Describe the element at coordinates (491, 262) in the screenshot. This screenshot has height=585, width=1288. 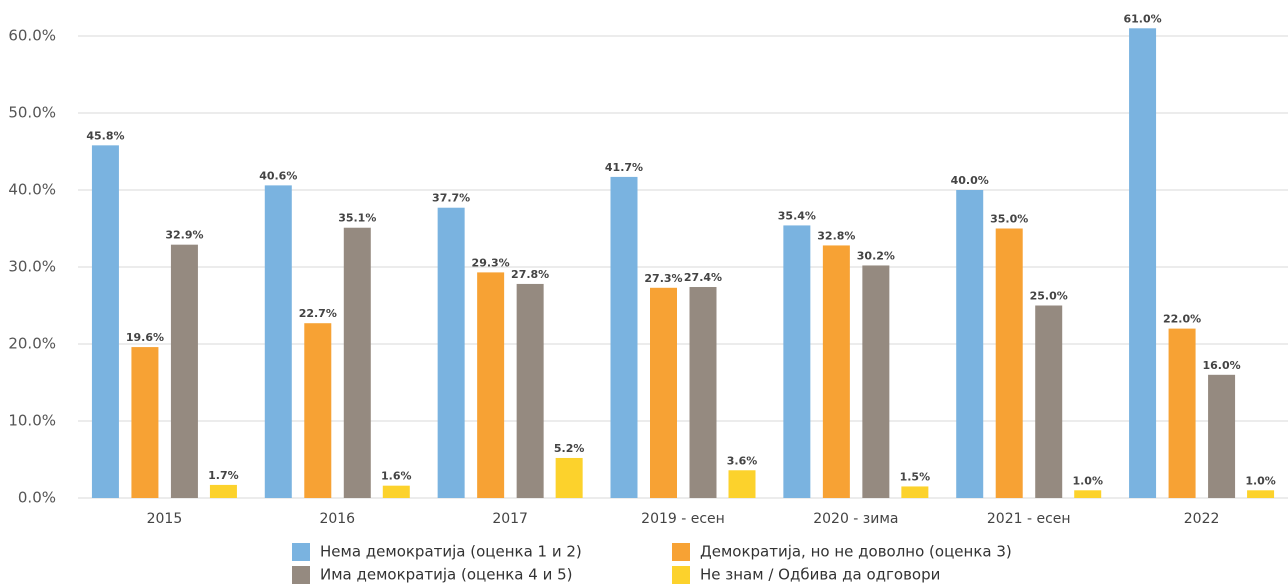
I see `value-label: 29.3%` at that location.